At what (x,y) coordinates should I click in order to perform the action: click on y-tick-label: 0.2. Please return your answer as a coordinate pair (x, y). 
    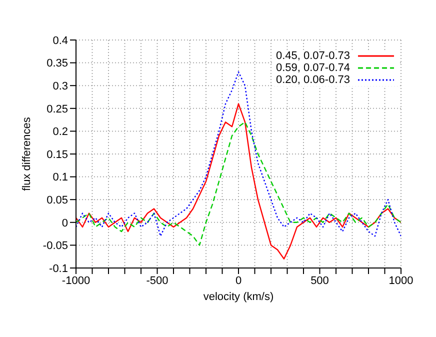
    Looking at the image, I should click on (60, 132).